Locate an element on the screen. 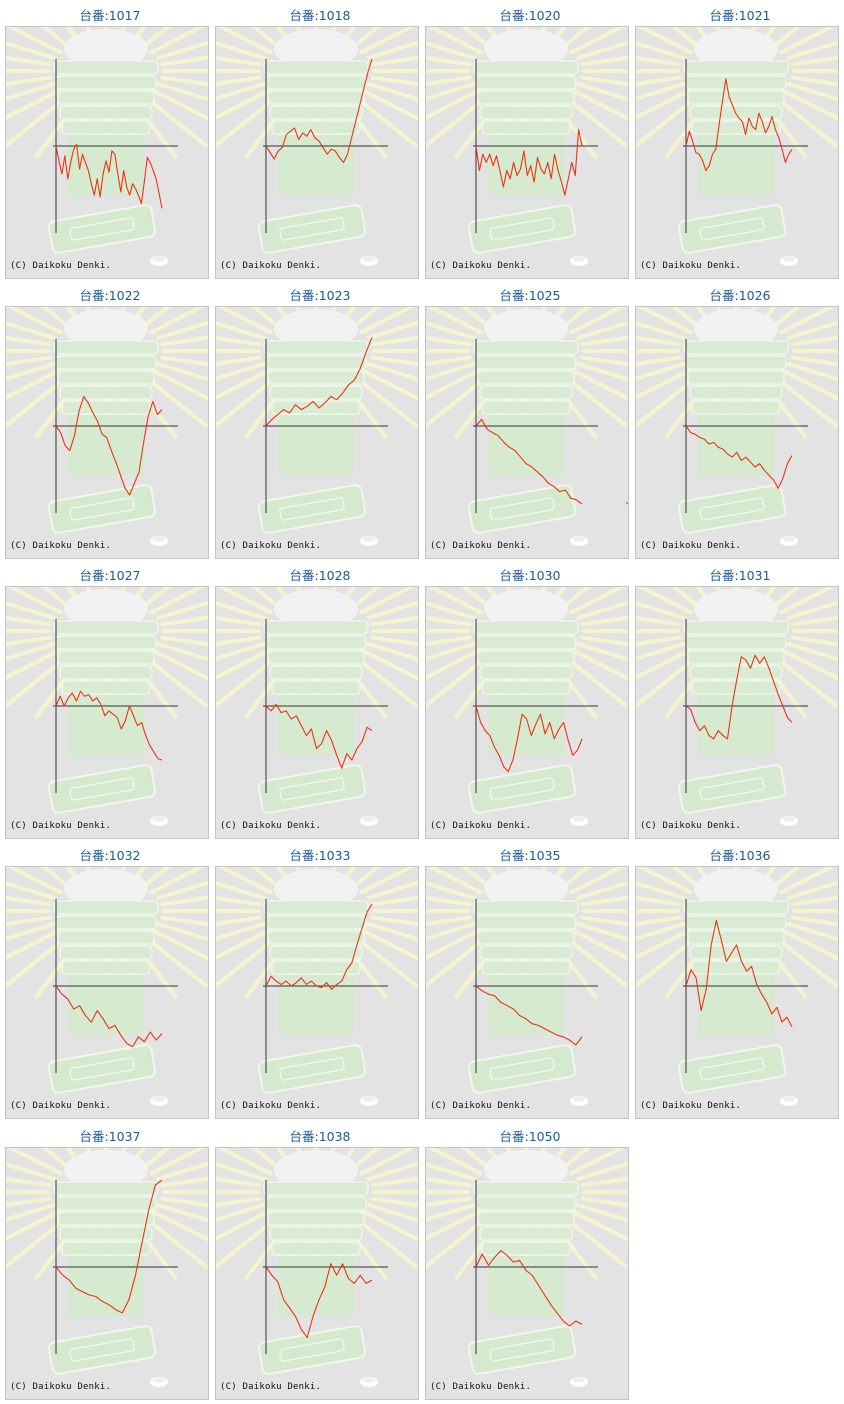  chart-title: 台番:1022 is located at coordinates (110, 295).